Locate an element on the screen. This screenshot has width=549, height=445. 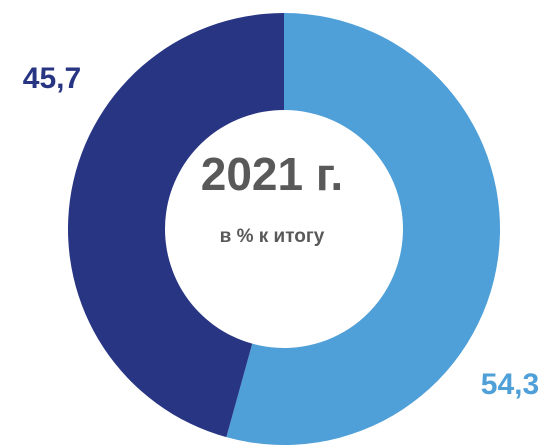
value-label: 54,3 is located at coordinates (510, 384).